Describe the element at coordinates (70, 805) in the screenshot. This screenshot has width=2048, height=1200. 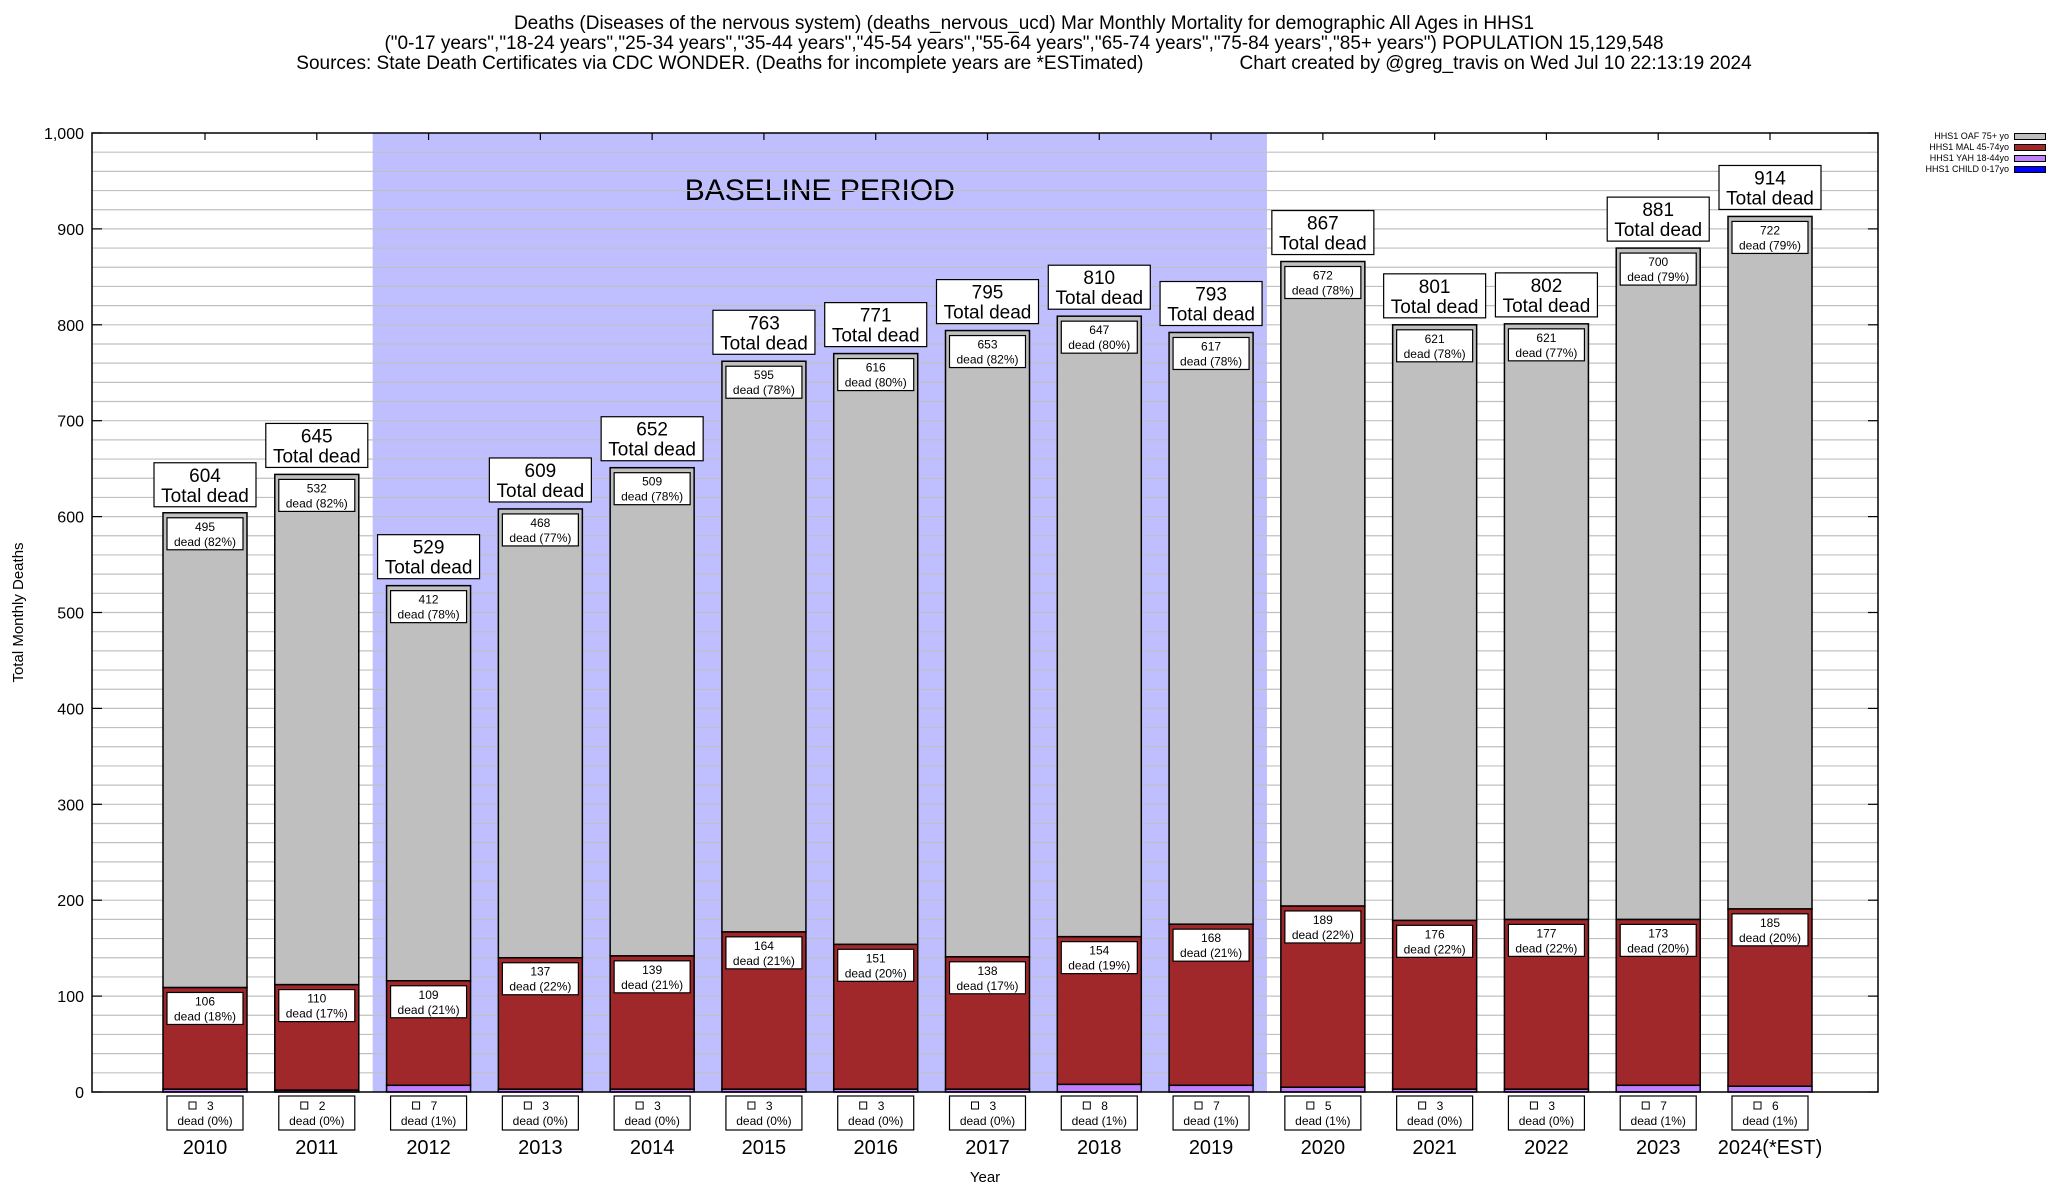
I see `y-tick-label: 300` at that location.